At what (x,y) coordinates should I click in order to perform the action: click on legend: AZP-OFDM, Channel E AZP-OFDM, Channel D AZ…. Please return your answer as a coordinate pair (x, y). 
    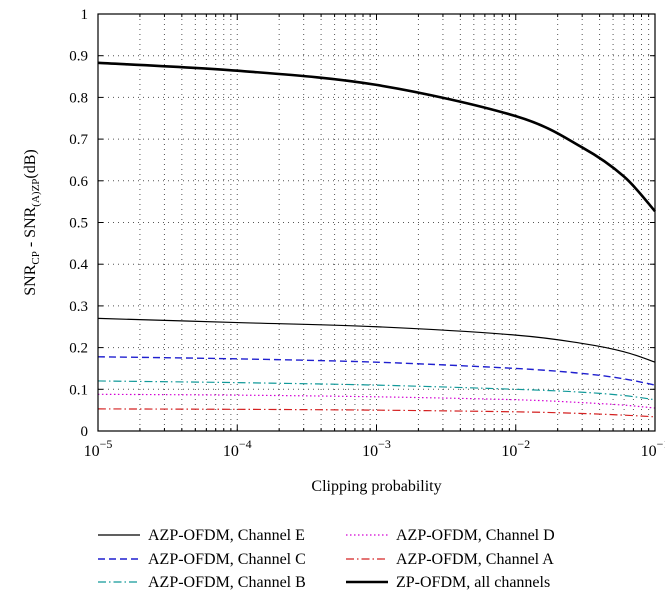
    Looking at the image, I should click on (326, 559).